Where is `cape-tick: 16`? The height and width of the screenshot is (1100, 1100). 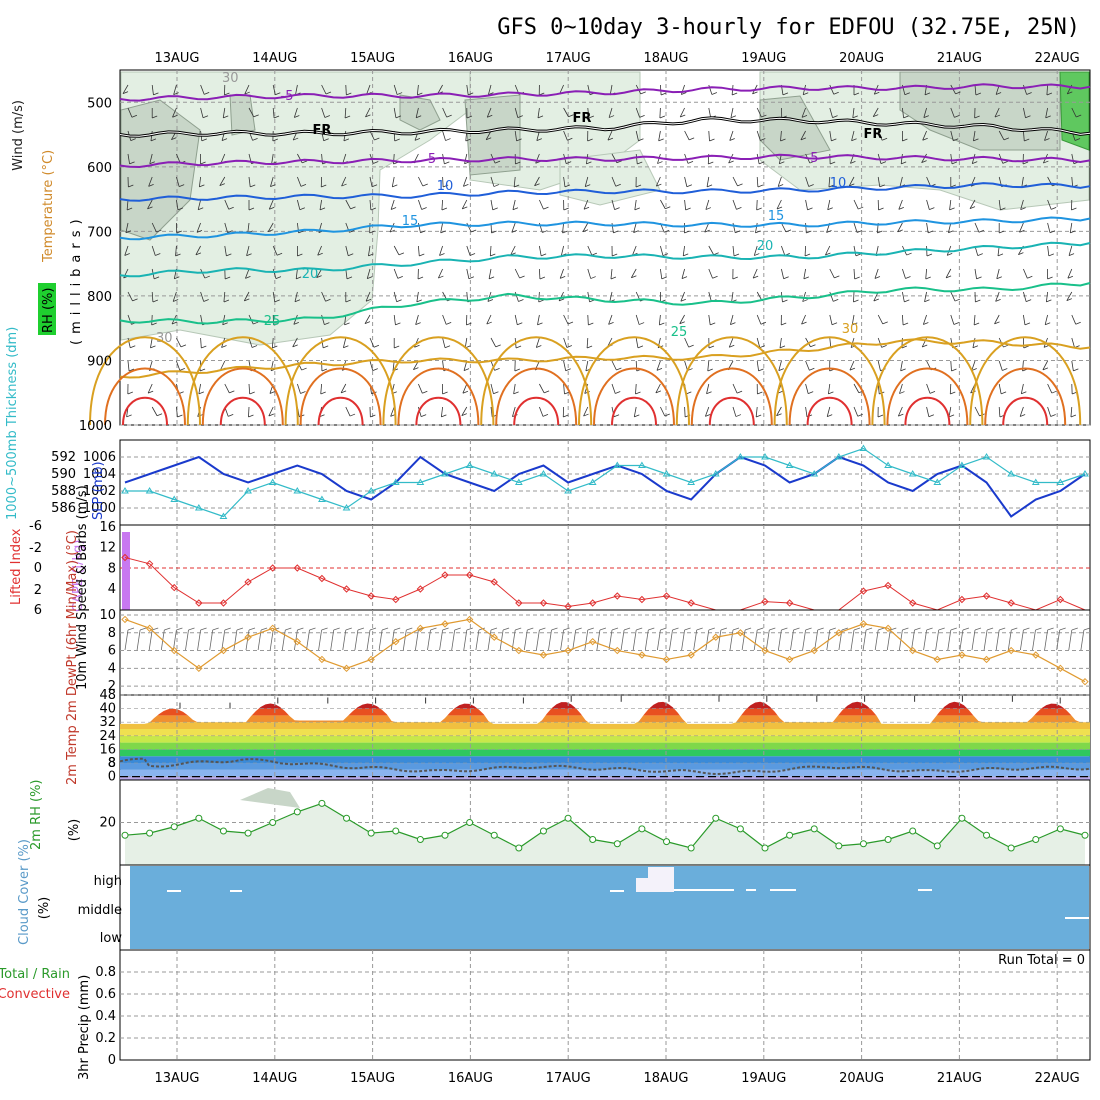 cape-tick: 16 is located at coordinates (107, 527).